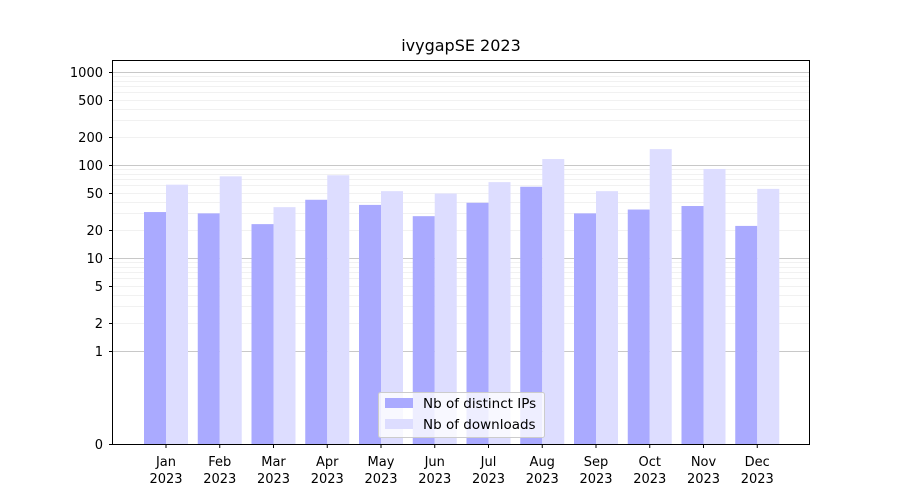  I want to click on y-tick-label: 5, so click(99, 287).